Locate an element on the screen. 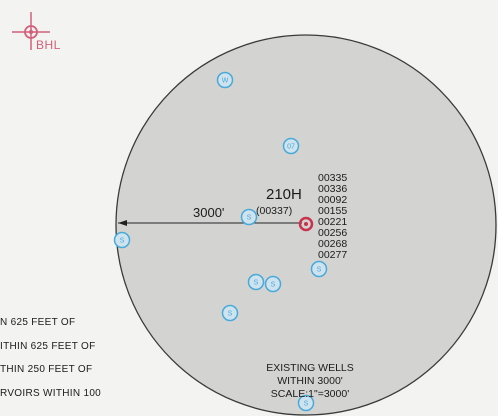 The height and width of the screenshot is (416, 498). svg-text: 07 is located at coordinates (291, 147).